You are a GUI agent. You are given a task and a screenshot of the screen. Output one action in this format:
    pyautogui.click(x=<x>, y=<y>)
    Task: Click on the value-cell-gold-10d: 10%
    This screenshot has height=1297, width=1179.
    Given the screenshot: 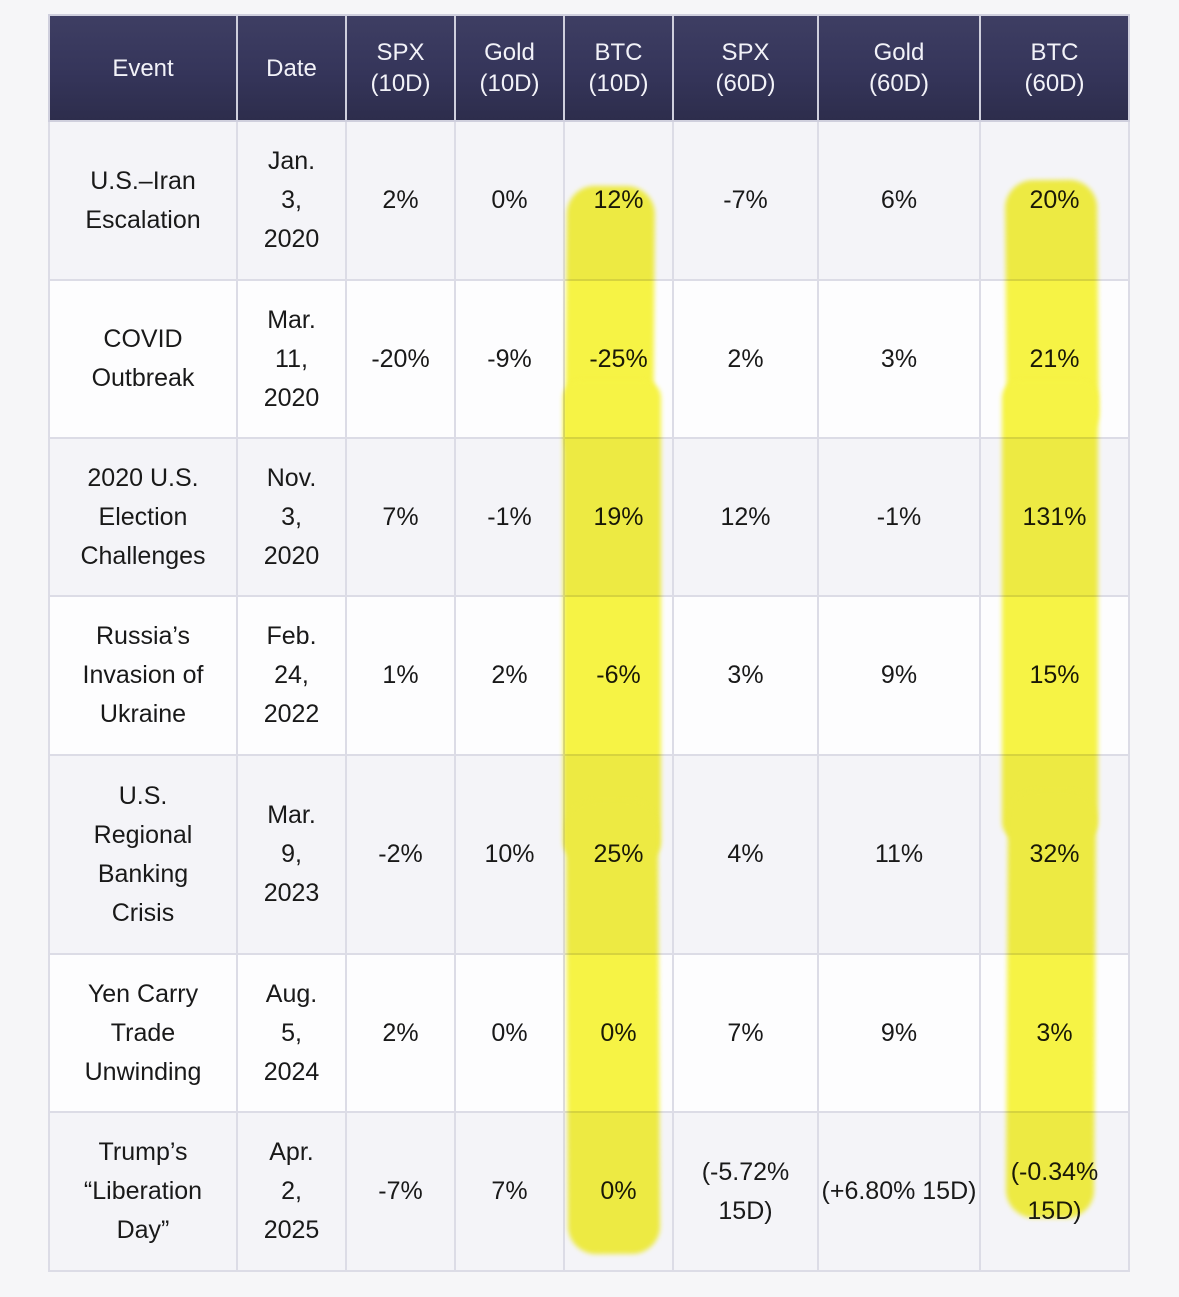 What is the action you would take?
    pyautogui.click(x=509, y=854)
    